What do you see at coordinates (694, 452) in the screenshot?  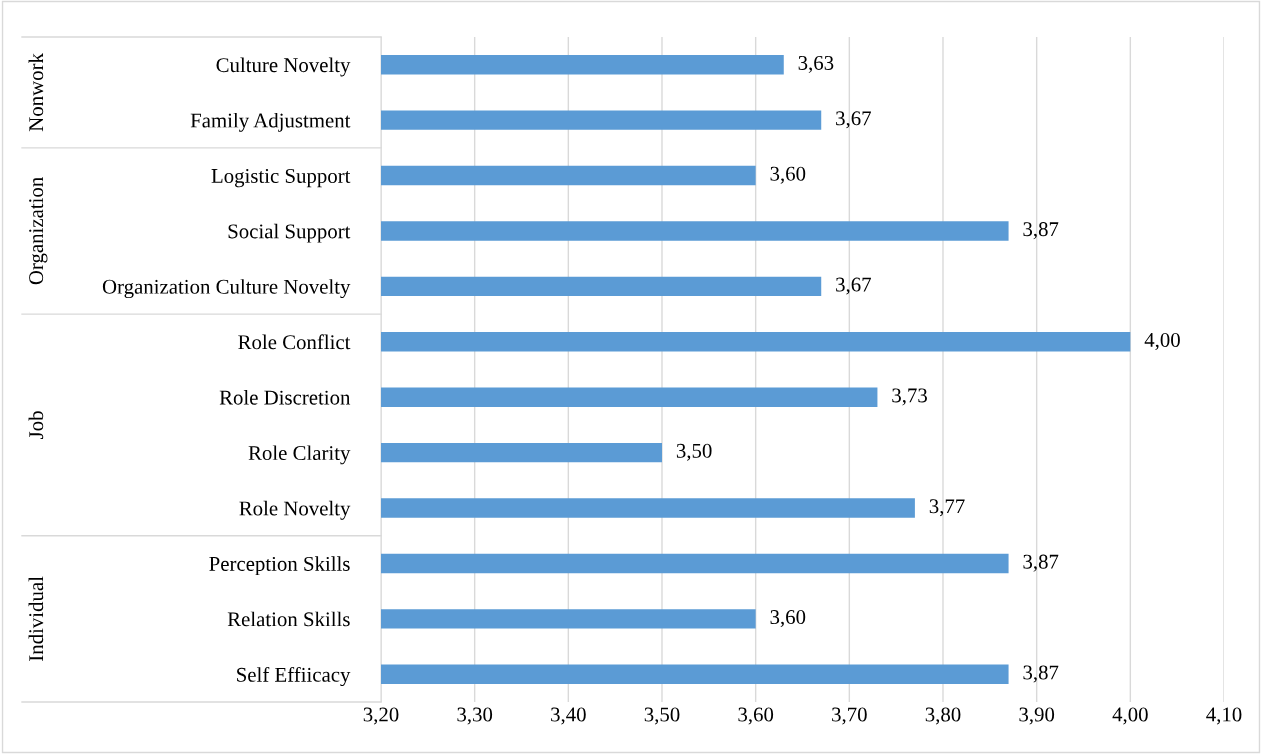 I see `data-label: 3,50` at bounding box center [694, 452].